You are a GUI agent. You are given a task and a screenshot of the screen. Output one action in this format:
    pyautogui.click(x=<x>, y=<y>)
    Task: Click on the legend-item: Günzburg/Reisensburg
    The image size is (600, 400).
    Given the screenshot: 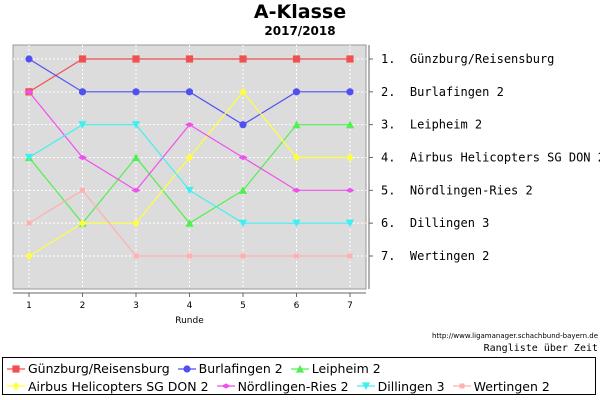 What is the action you would take?
    pyautogui.click(x=88, y=368)
    